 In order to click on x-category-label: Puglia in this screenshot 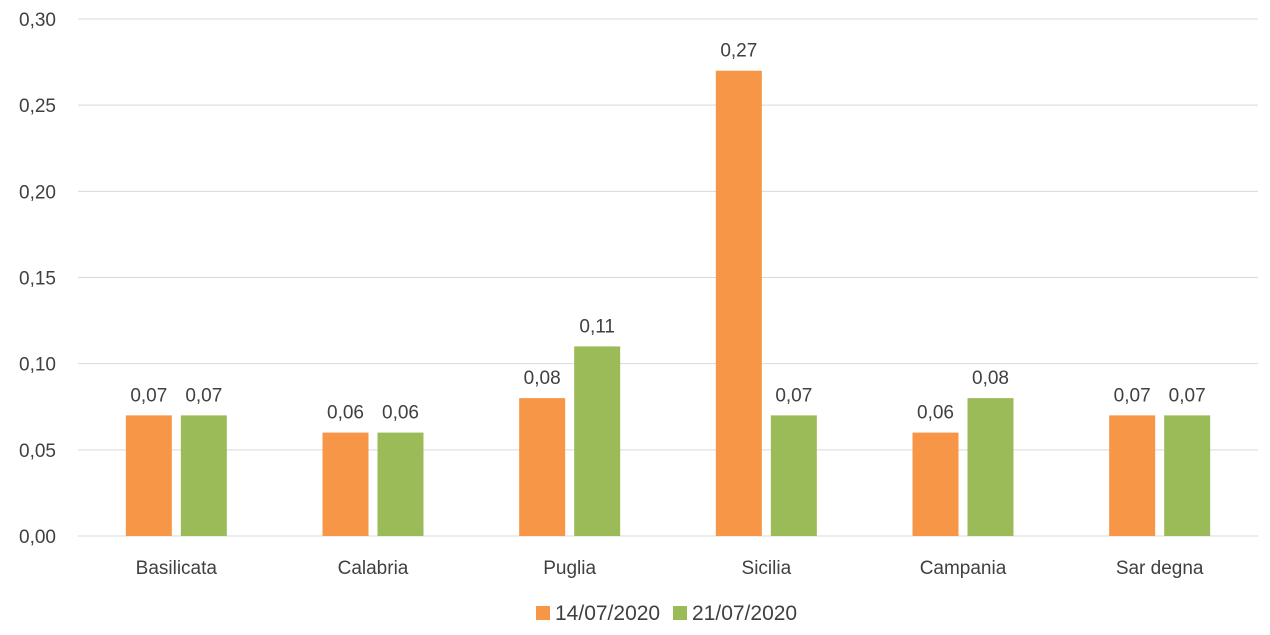, I will do `click(569, 568)`.